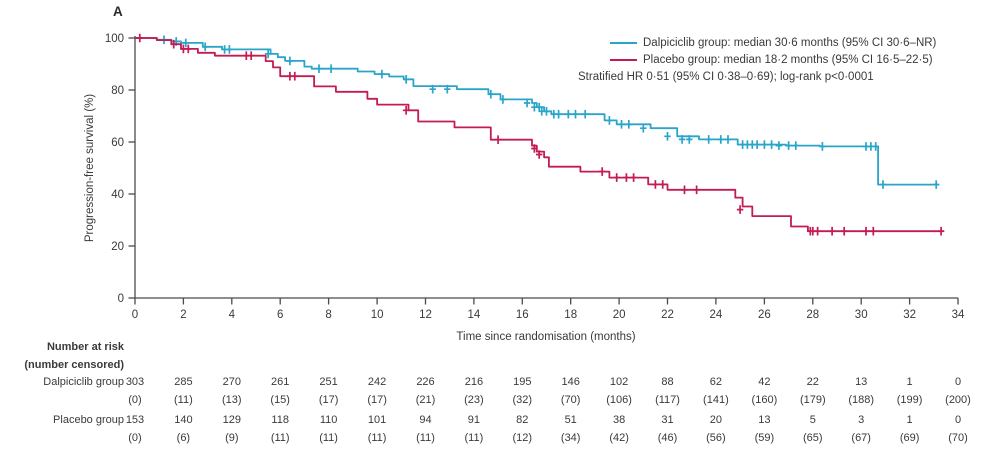 The height and width of the screenshot is (457, 982). I want to click on y-tick-label: 60, so click(117, 143).